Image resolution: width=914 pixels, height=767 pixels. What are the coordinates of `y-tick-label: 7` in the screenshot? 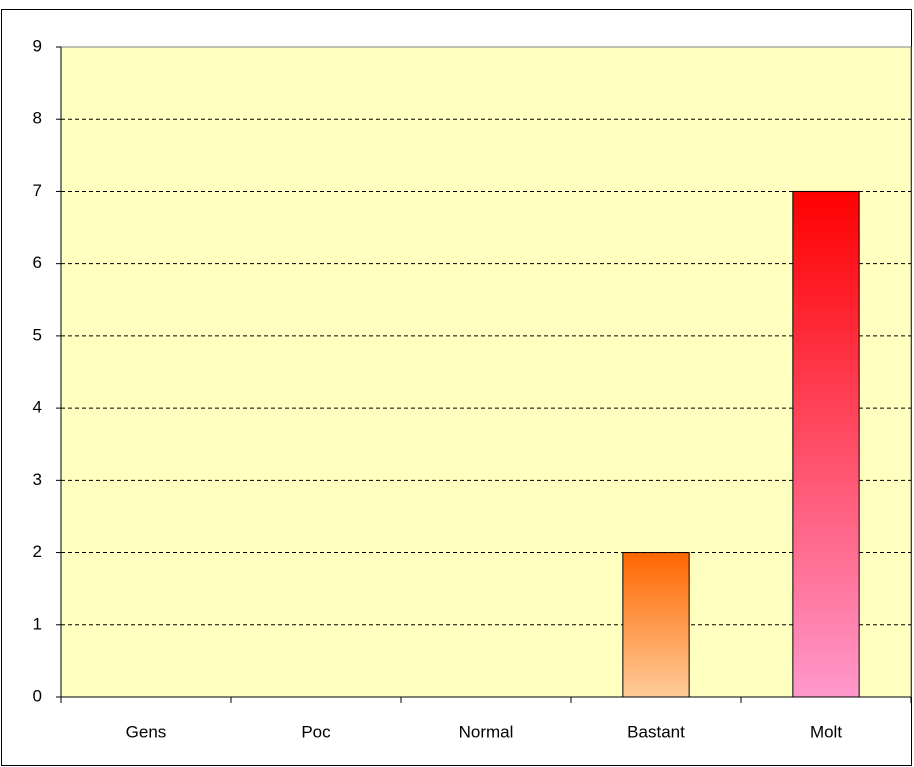 It's located at (37, 190).